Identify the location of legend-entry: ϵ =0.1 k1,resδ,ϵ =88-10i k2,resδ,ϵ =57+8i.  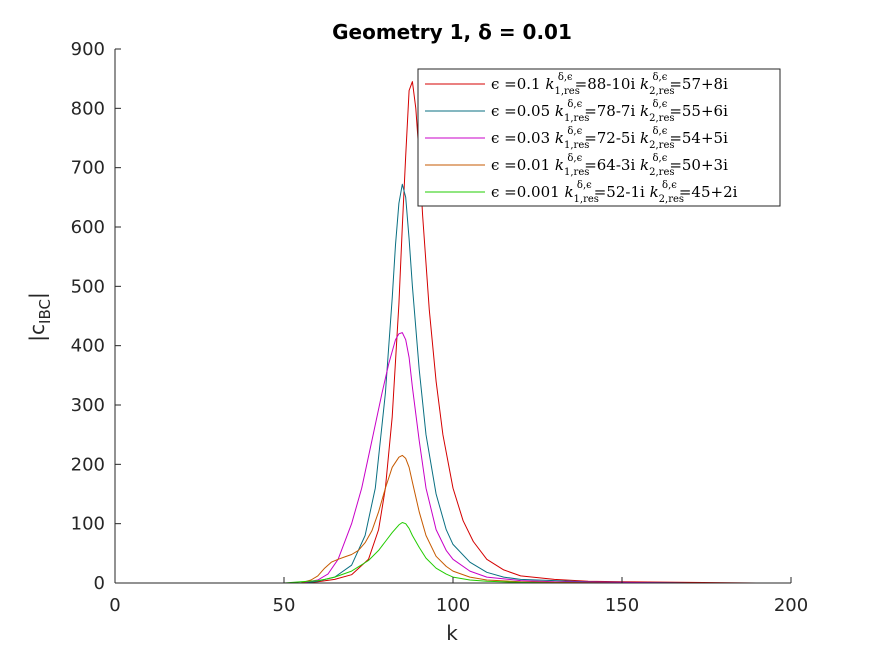
(576, 84).